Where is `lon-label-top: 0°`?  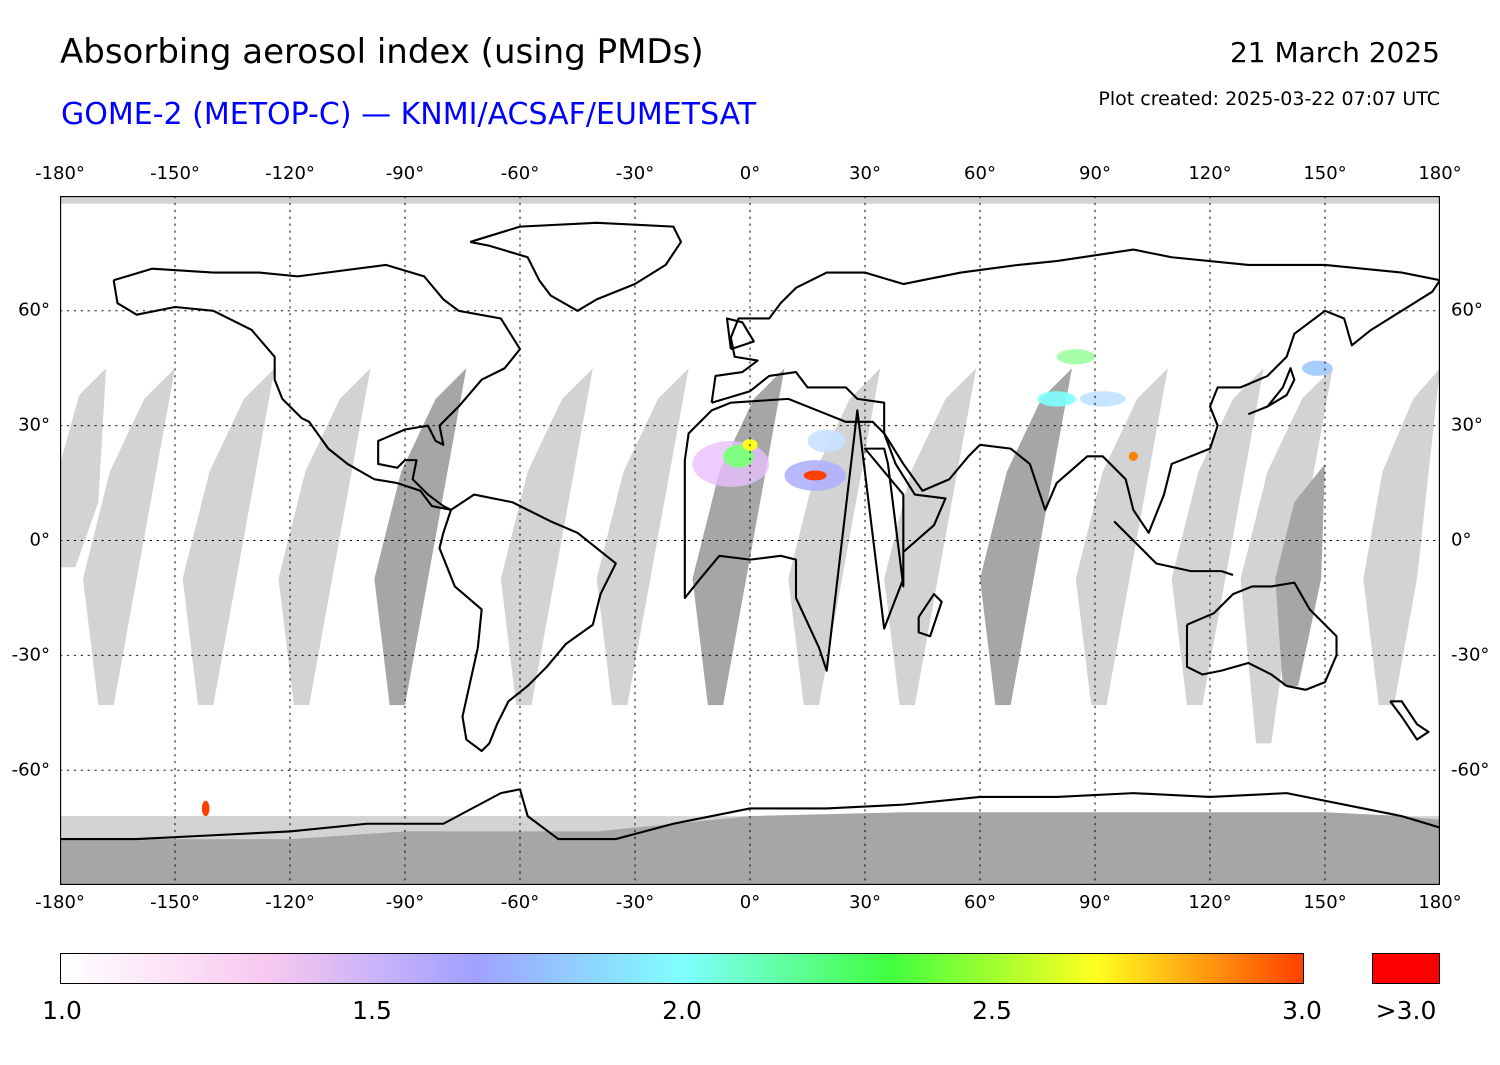 lon-label-top: 0° is located at coordinates (750, 173).